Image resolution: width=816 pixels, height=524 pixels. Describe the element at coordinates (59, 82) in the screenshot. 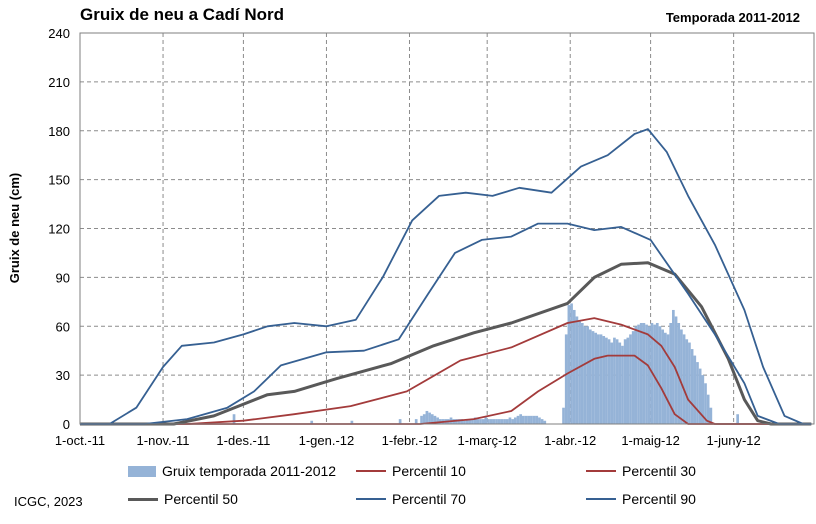

I see `y-tick-label: 210` at that location.